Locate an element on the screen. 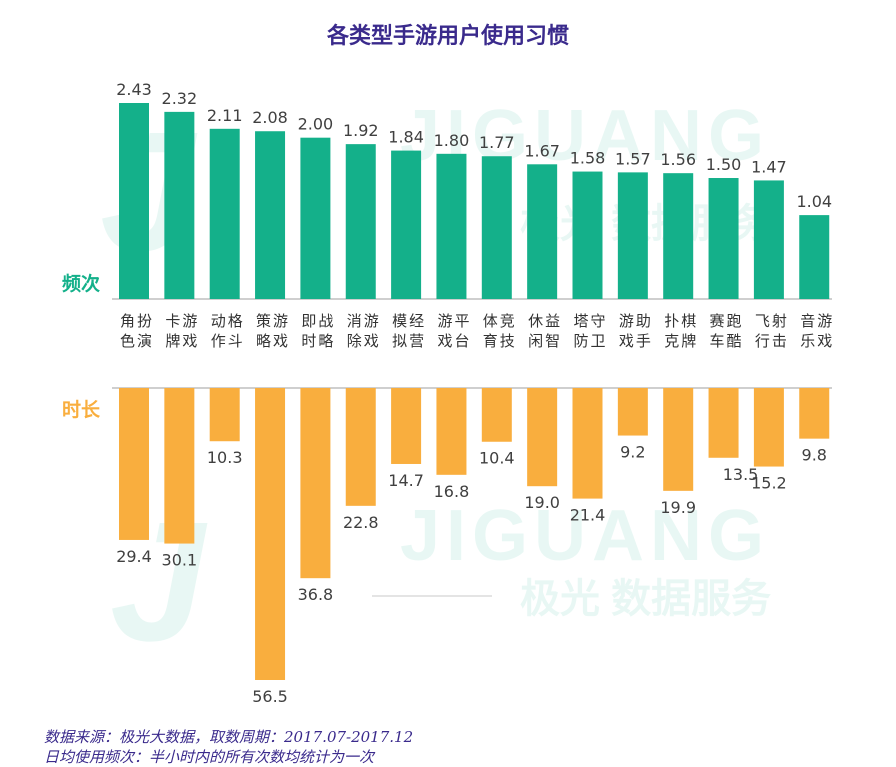 The width and height of the screenshot is (896, 767). category-label: 飞行射击 is located at coordinates (771, 331).